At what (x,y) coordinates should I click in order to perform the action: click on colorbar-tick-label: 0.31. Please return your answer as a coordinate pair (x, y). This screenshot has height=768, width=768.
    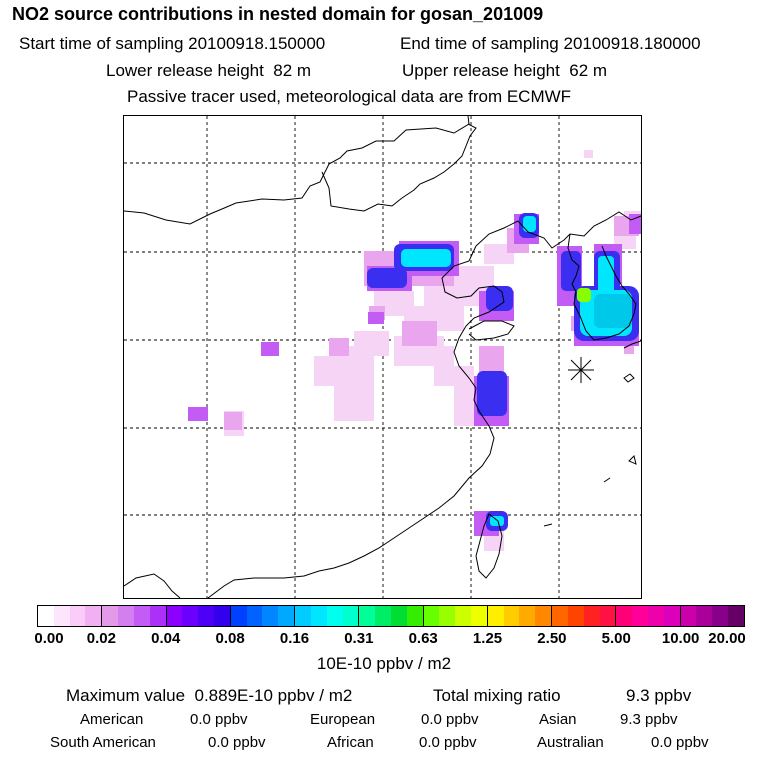
    Looking at the image, I should click on (359, 638).